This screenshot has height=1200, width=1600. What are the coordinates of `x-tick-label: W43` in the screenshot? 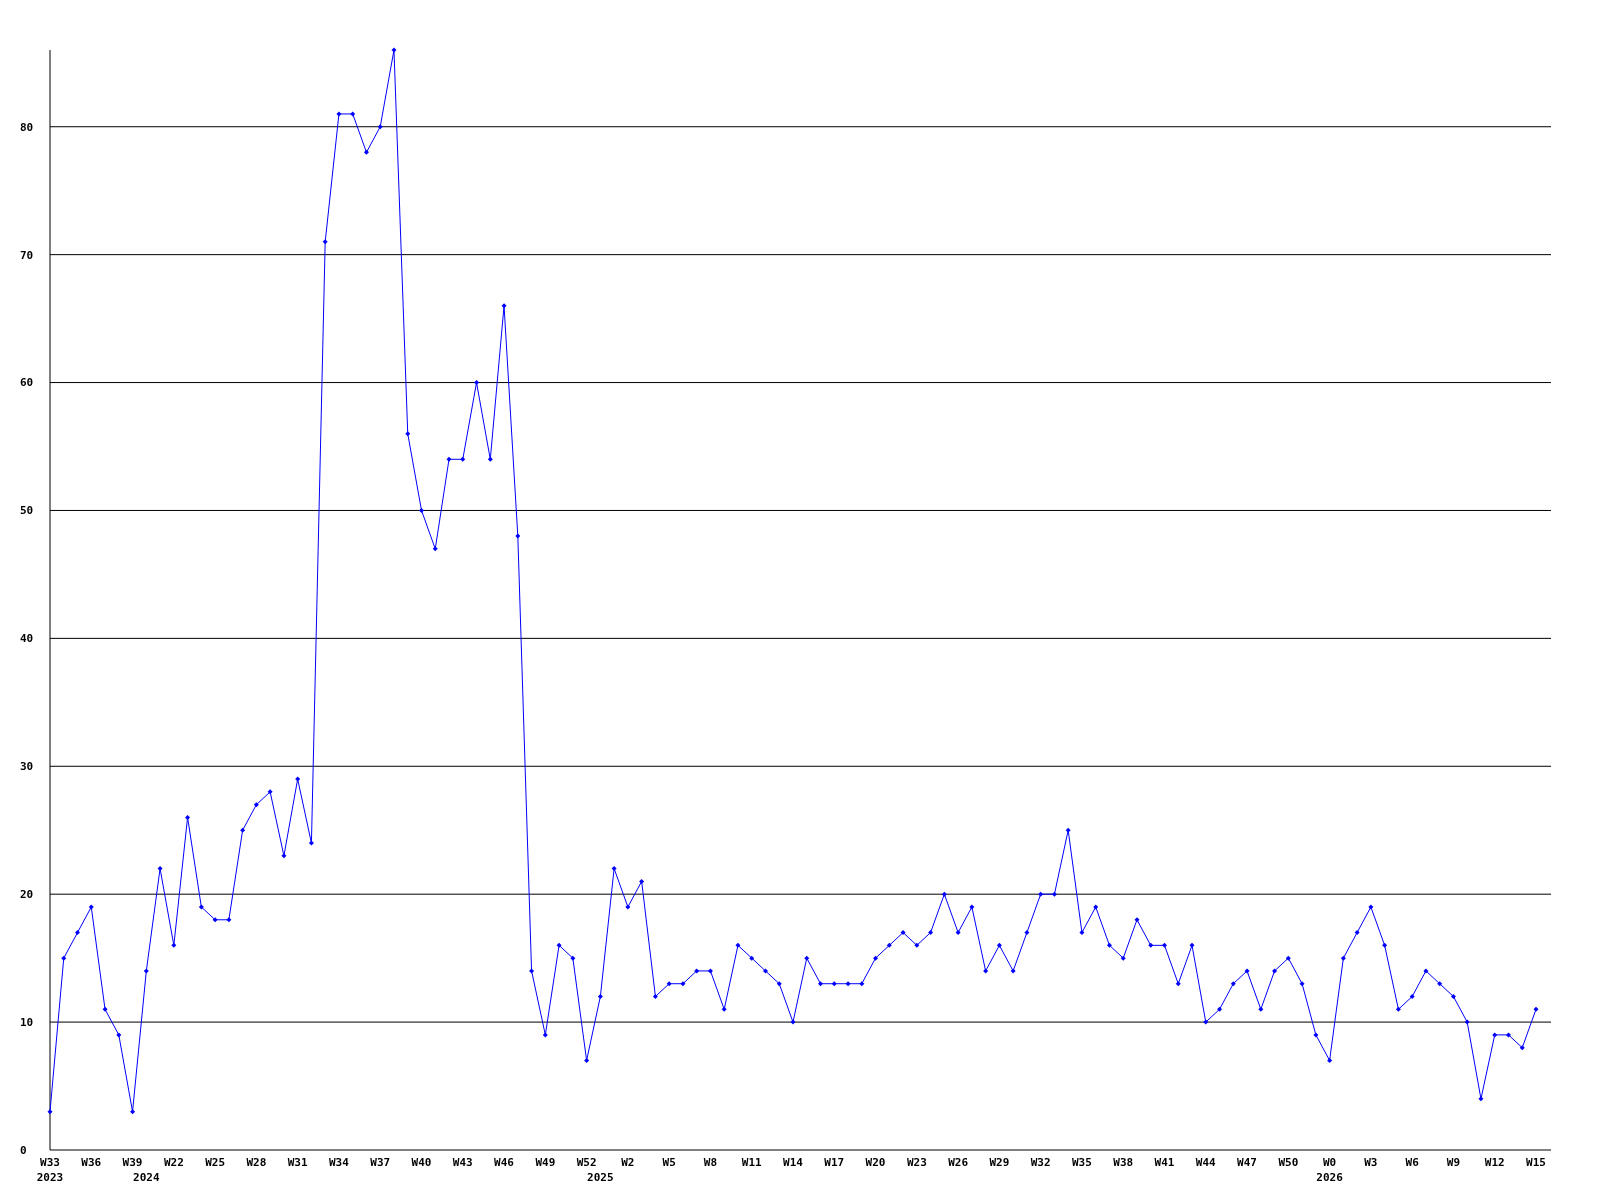 It's located at (462, 1162).